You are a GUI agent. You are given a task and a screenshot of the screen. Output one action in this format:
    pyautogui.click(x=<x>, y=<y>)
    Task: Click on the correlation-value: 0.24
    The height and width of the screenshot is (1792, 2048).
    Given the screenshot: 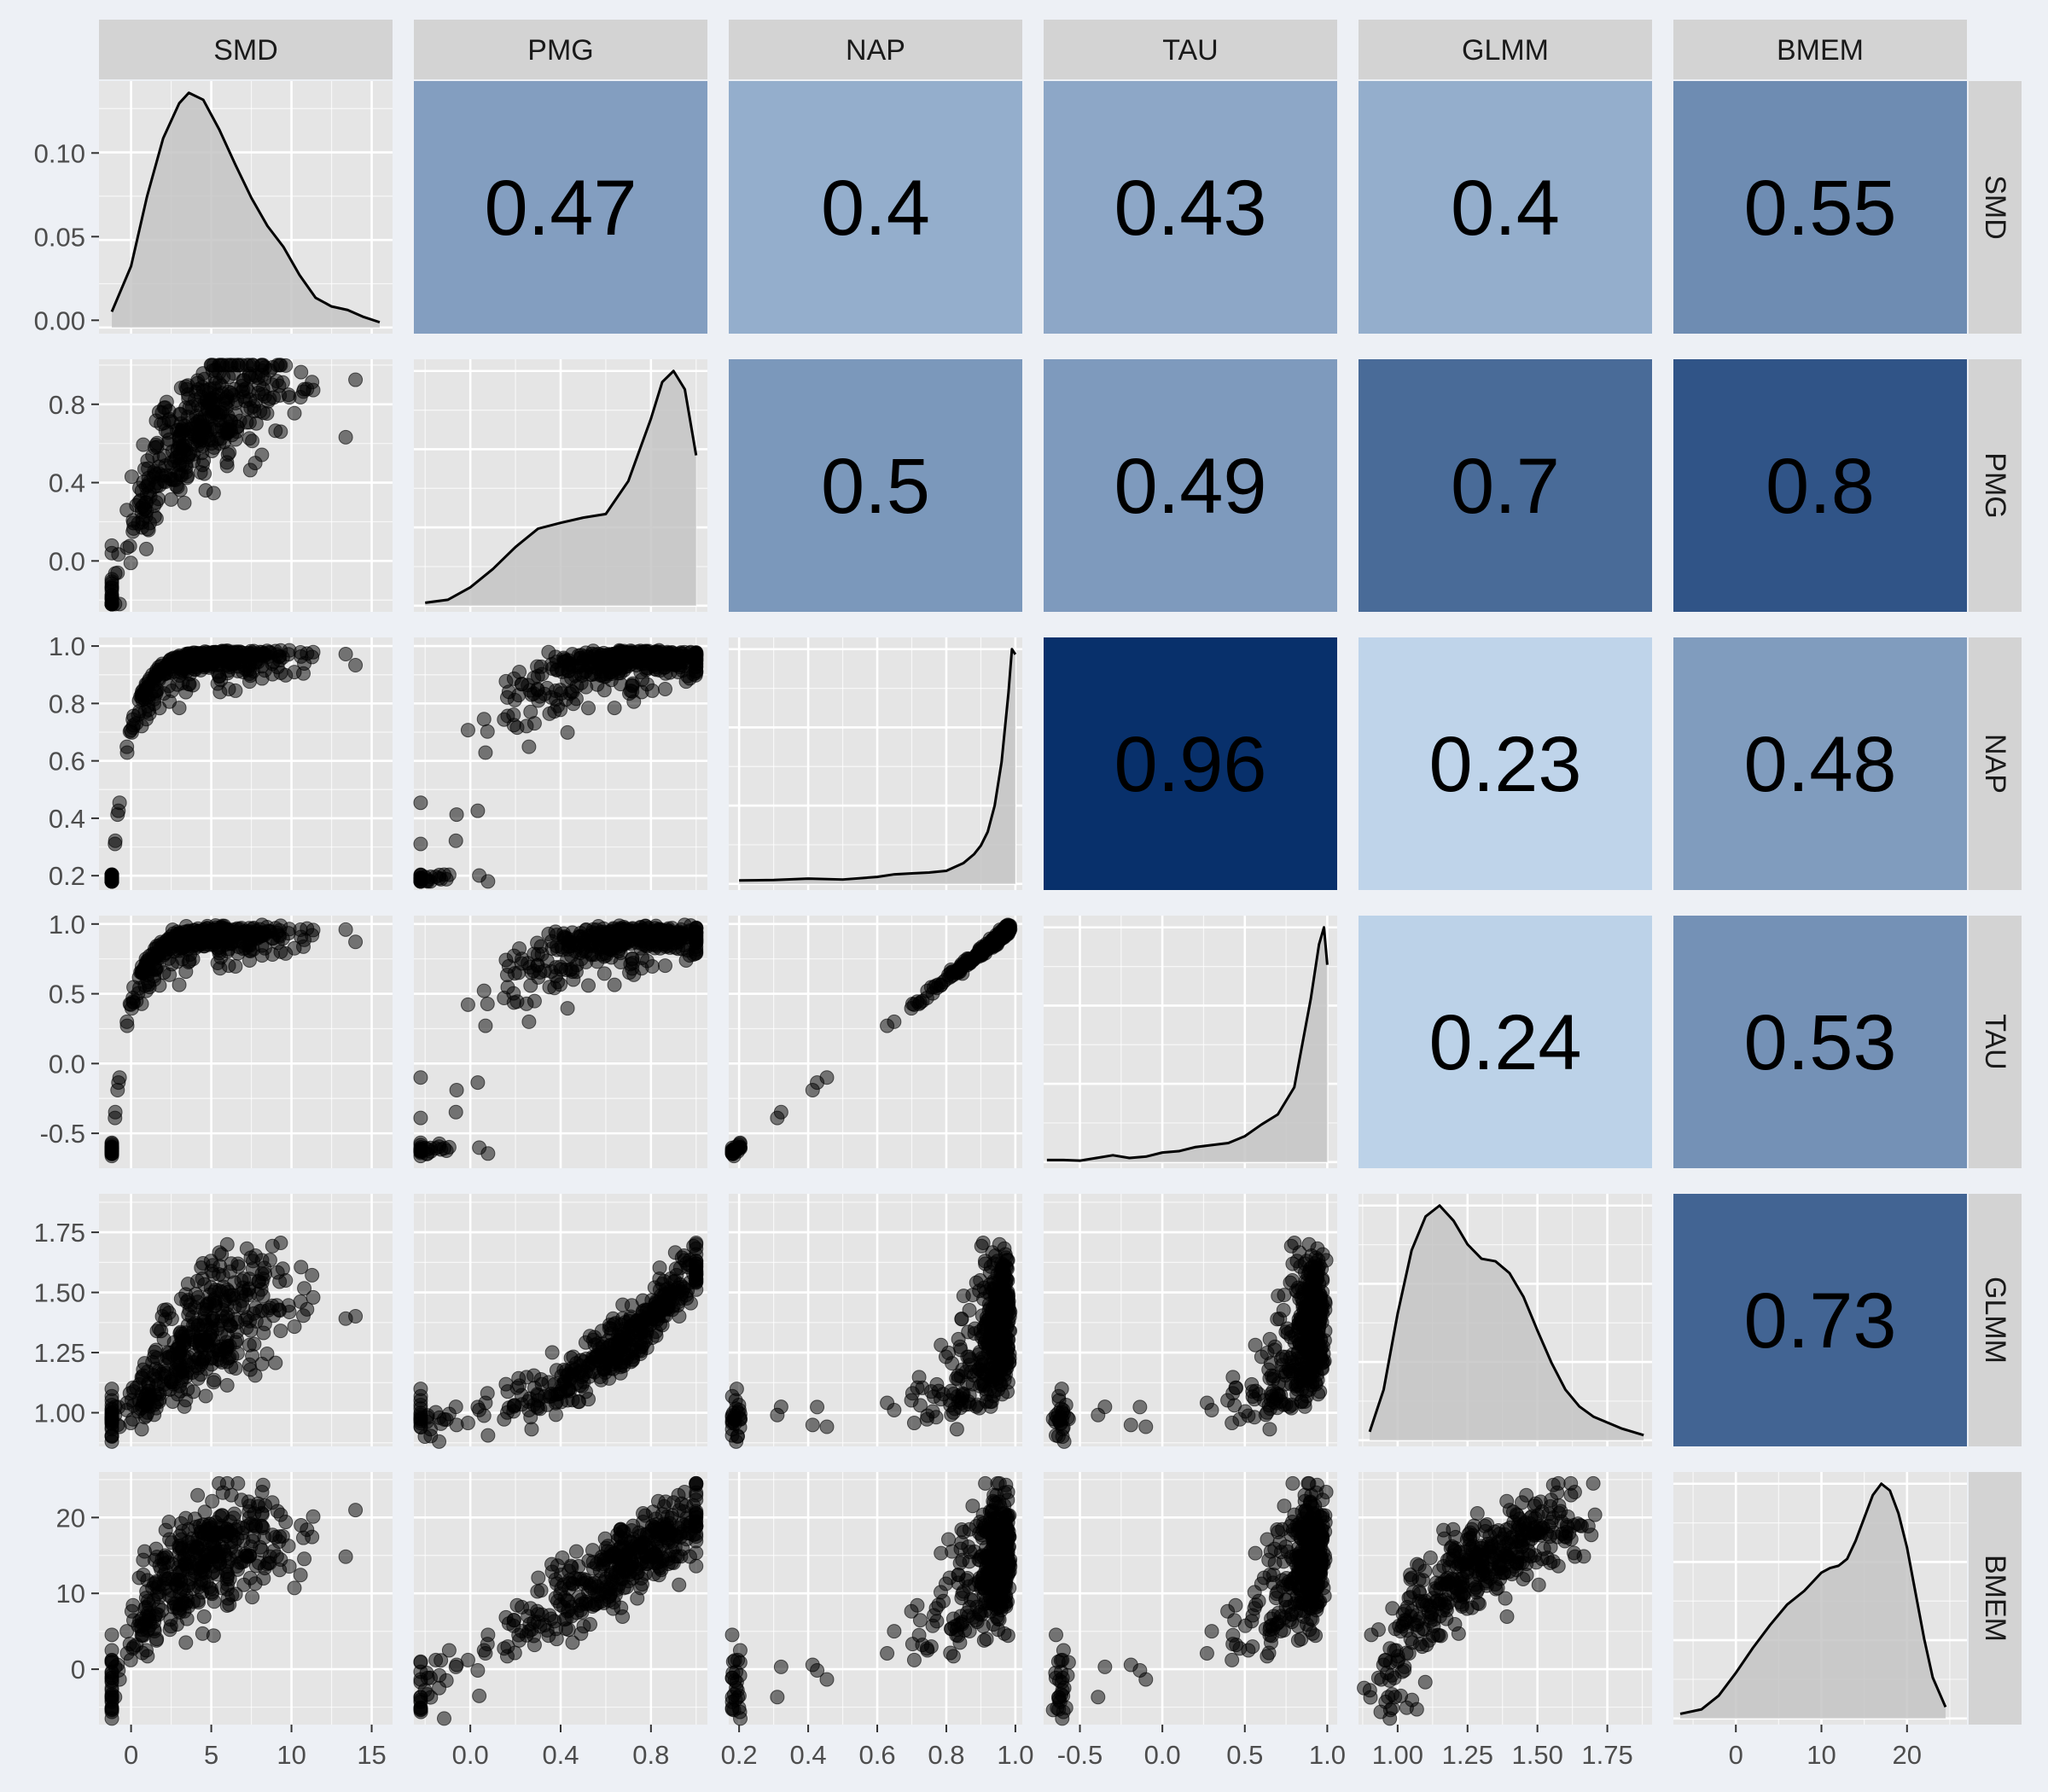 What is the action you would take?
    pyautogui.click(x=1504, y=1042)
    